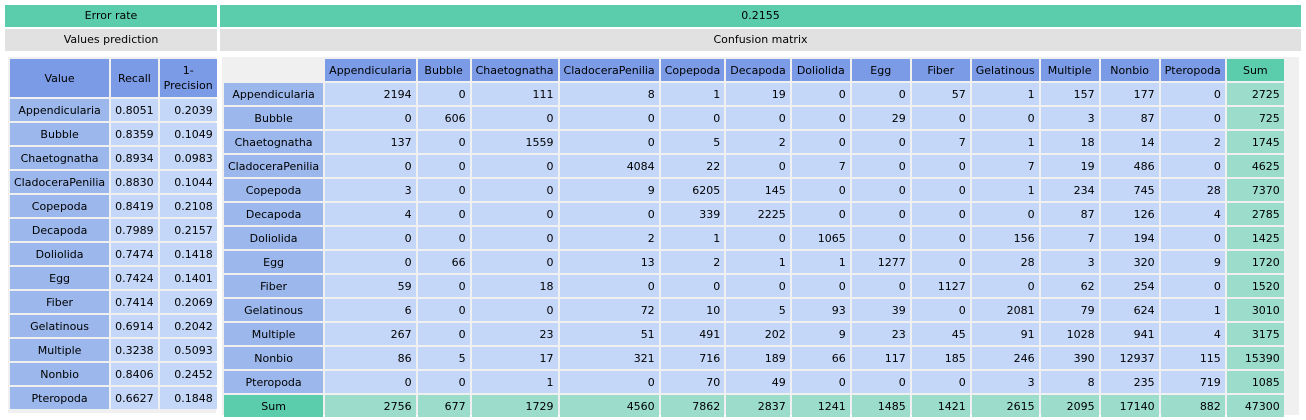  What do you see at coordinates (1255, 190) in the screenshot?
I see `row-sum-cell: 7370` at bounding box center [1255, 190].